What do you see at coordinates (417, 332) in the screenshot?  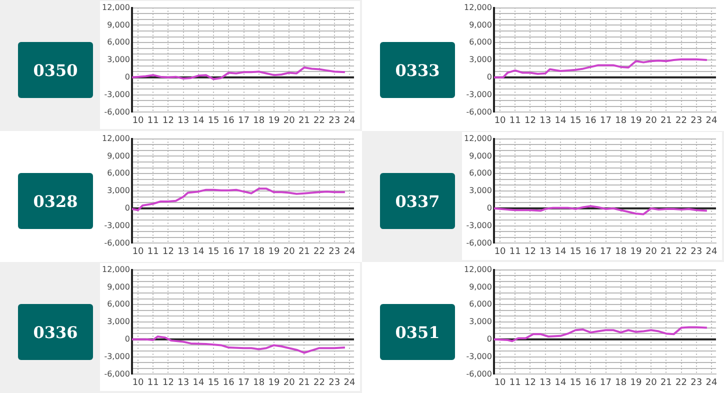 I see `text: 0351` at bounding box center [417, 332].